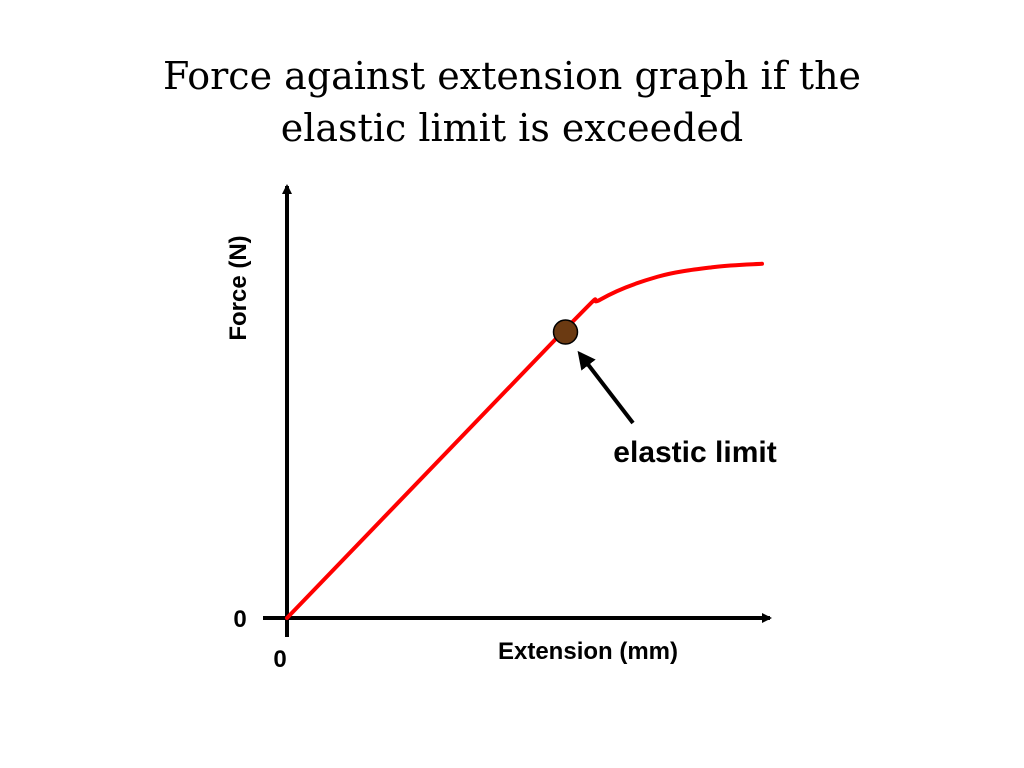  Describe the element at coordinates (238, 287) in the screenshot. I see `y-axis-label: Force (N)` at that location.